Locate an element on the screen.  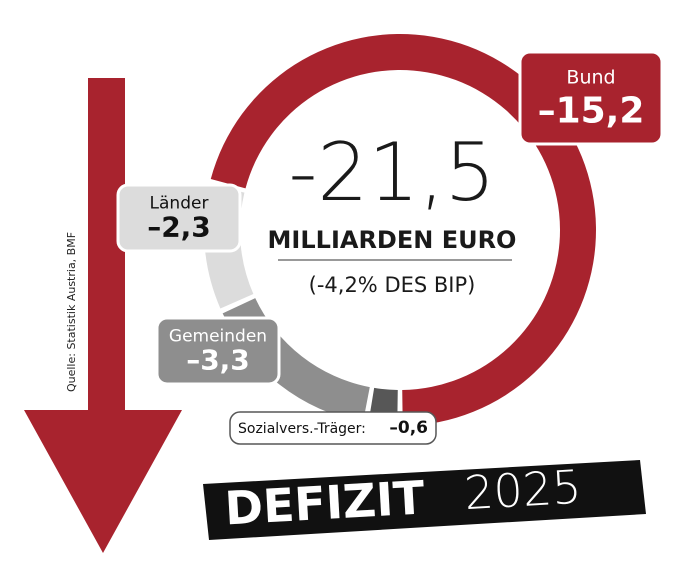
title-group: DEFIZIT 2025 is located at coordinates (403, 498).